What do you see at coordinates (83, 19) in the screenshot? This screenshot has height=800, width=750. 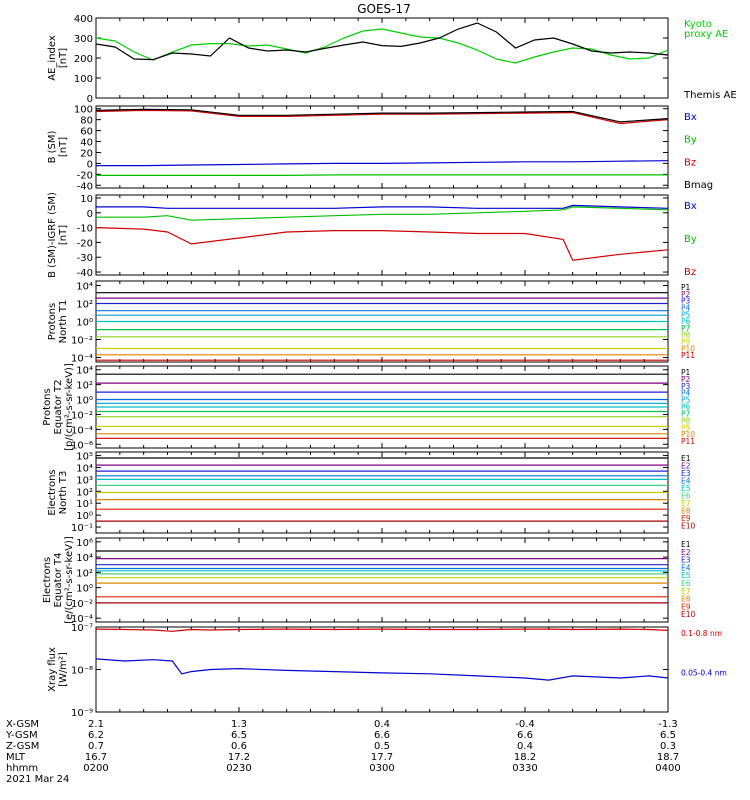 I see `y-tick-label: 400` at bounding box center [83, 19].